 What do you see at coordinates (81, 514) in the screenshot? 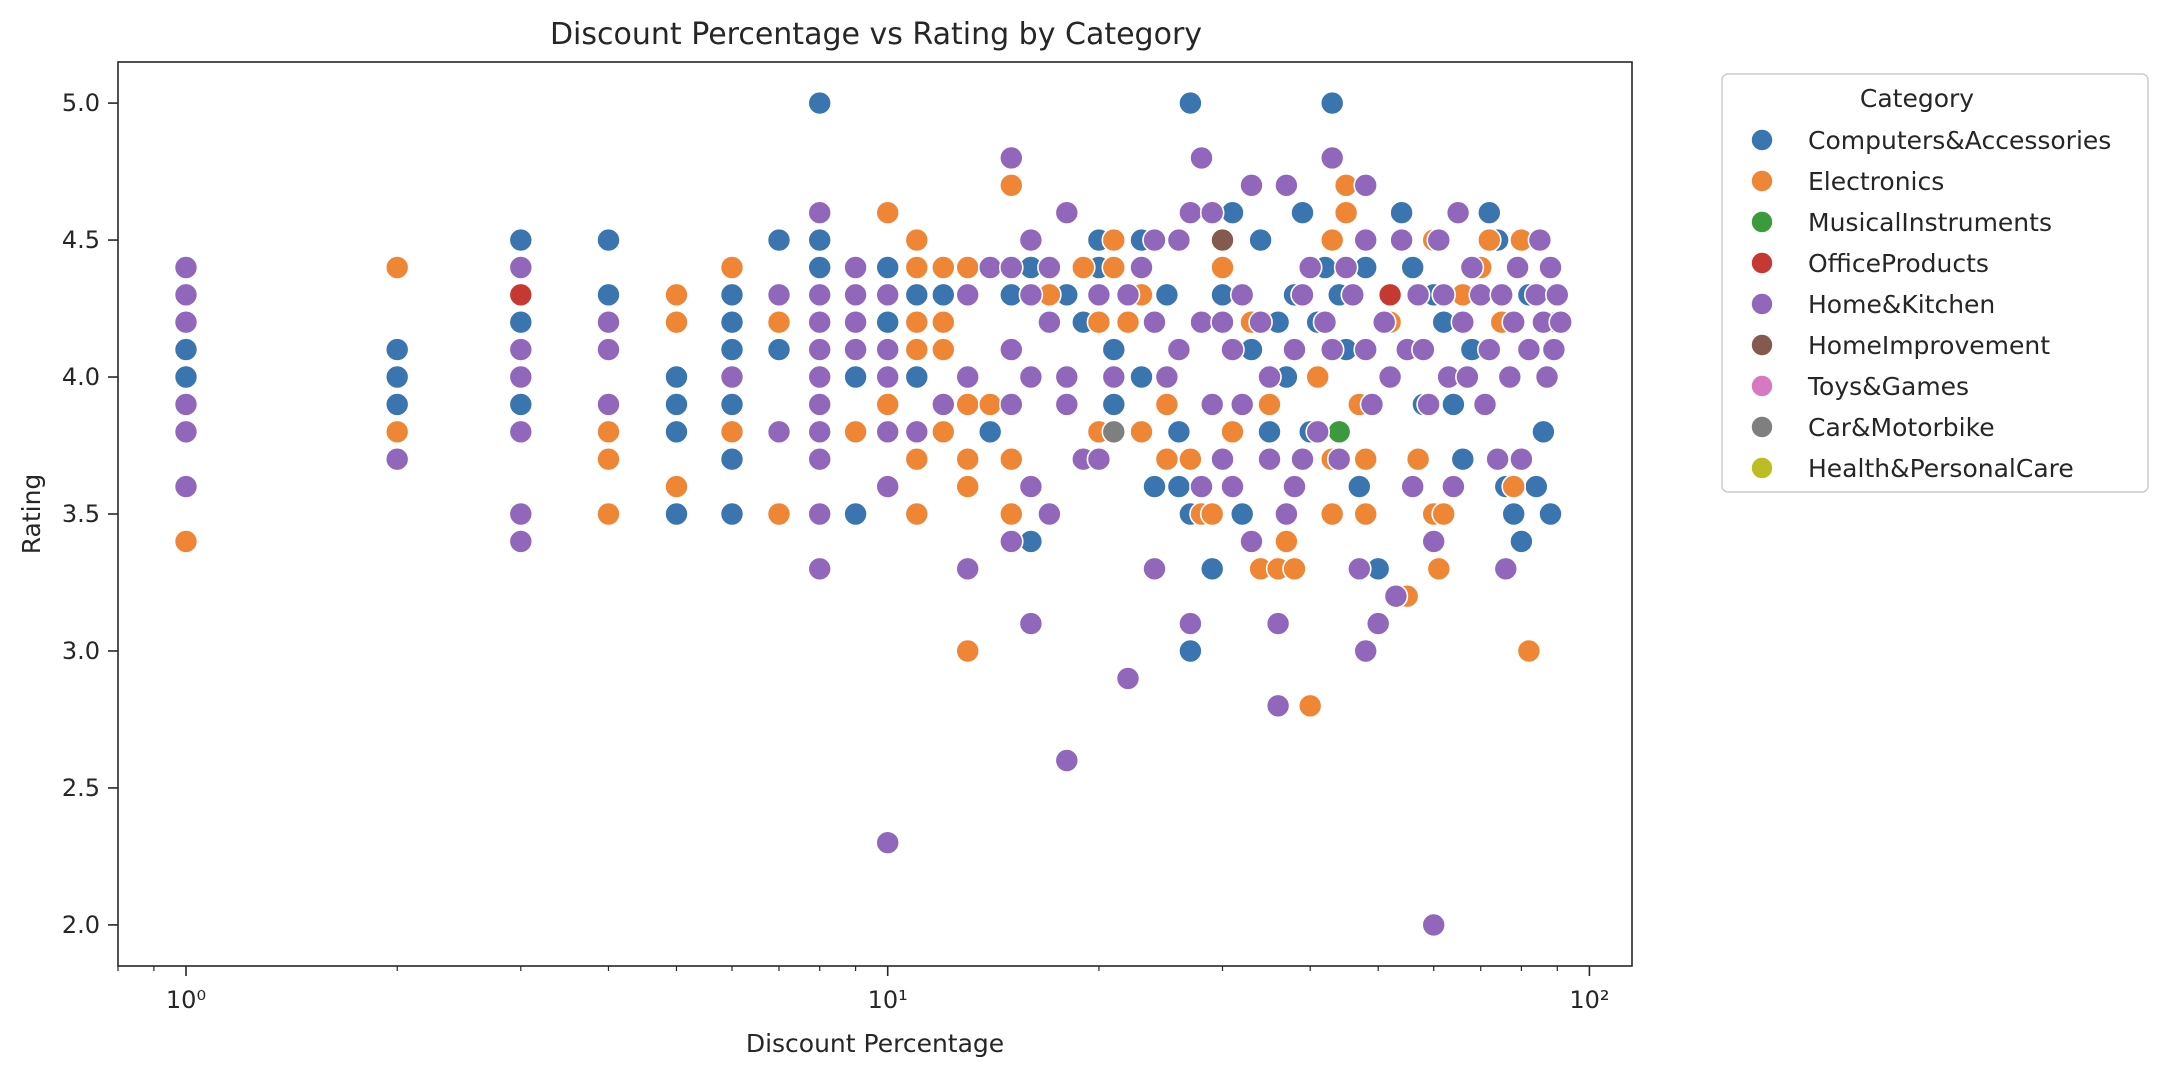
I see `y-tick-label: 3.5` at bounding box center [81, 514].